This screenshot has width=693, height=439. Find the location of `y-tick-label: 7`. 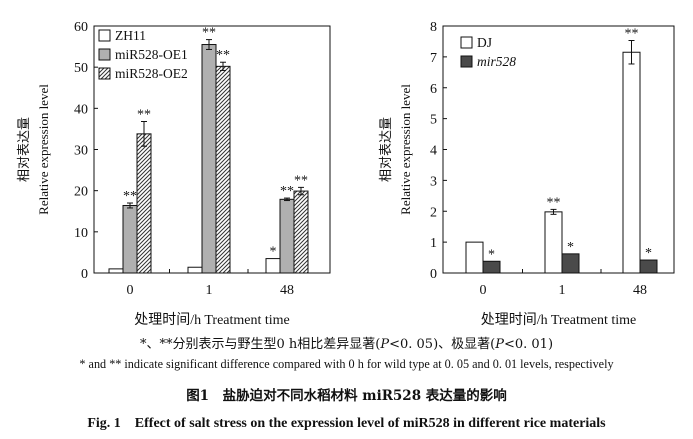

y-tick-label: 7 is located at coordinates (433, 58).